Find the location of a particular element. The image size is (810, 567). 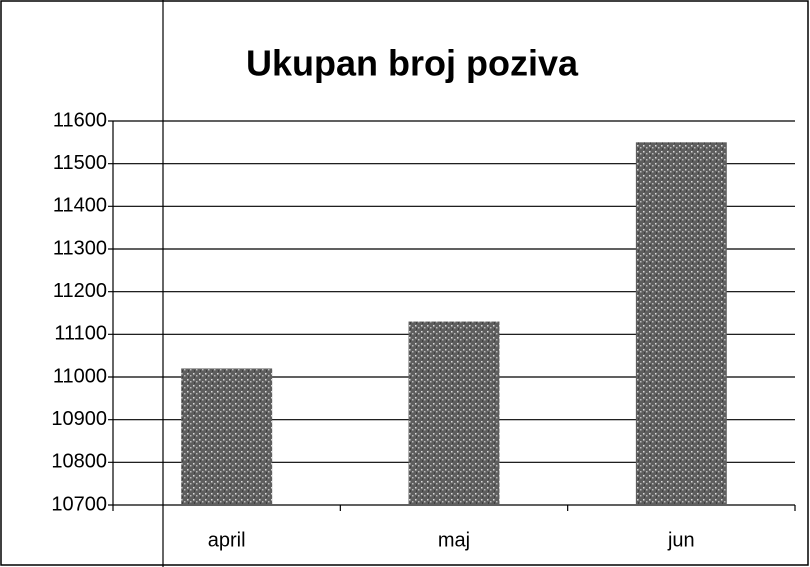

y-tick-label: 11600 is located at coordinates (80, 120).